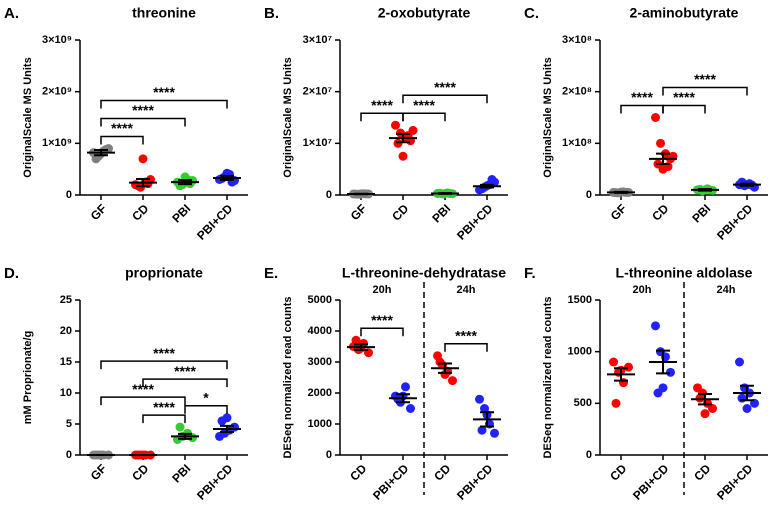  I want to click on chart-title: 2-aminobutyrate, so click(684, 13).